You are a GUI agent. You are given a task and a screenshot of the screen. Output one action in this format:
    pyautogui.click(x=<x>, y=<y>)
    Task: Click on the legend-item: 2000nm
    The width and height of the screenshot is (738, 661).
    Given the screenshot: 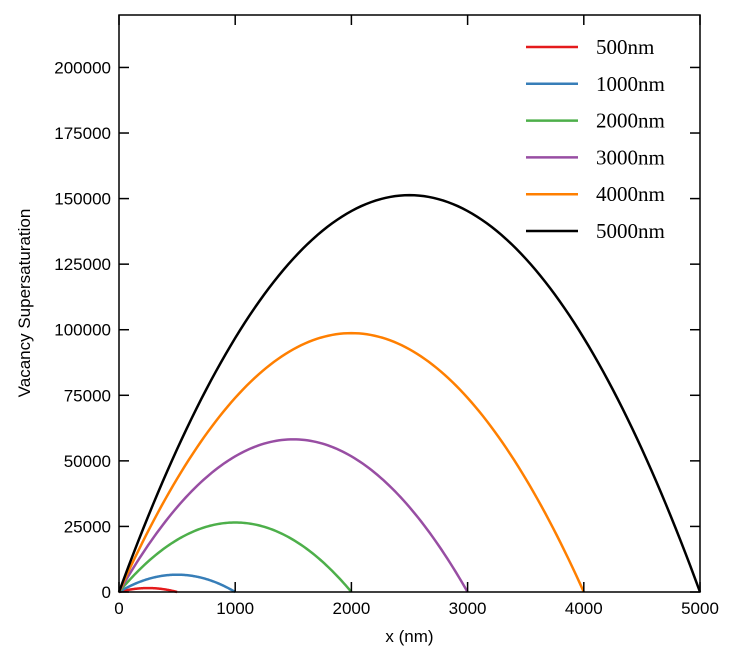 What is the action you would take?
    pyautogui.click(x=595, y=121)
    